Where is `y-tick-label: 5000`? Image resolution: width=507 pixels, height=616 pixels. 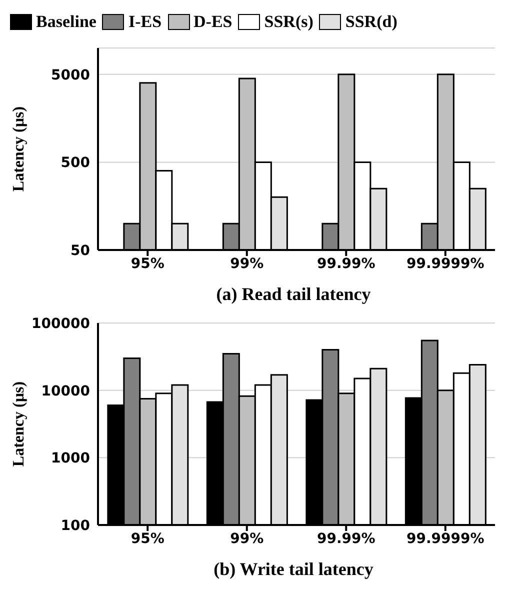 y-tick-label: 5000 is located at coordinates (70, 75).